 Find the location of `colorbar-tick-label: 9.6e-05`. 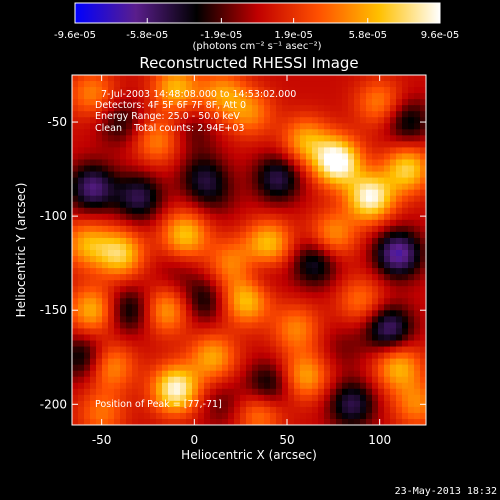

colorbar-tick-label: 9.6e-05 is located at coordinates (440, 35).